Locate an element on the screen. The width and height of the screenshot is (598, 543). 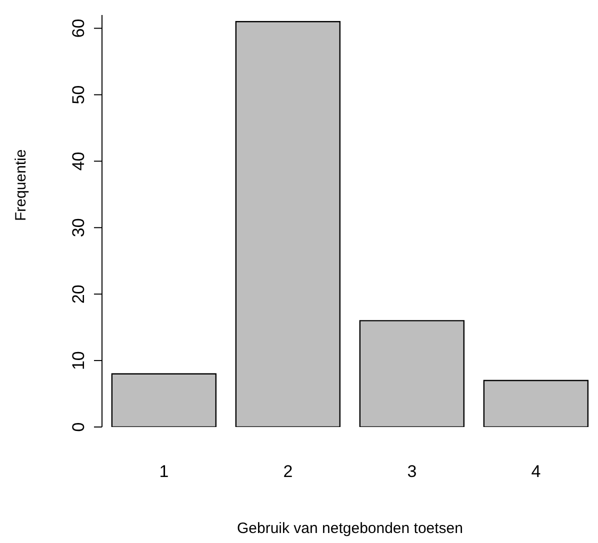
y-tick-label: 20 is located at coordinates (78, 294).